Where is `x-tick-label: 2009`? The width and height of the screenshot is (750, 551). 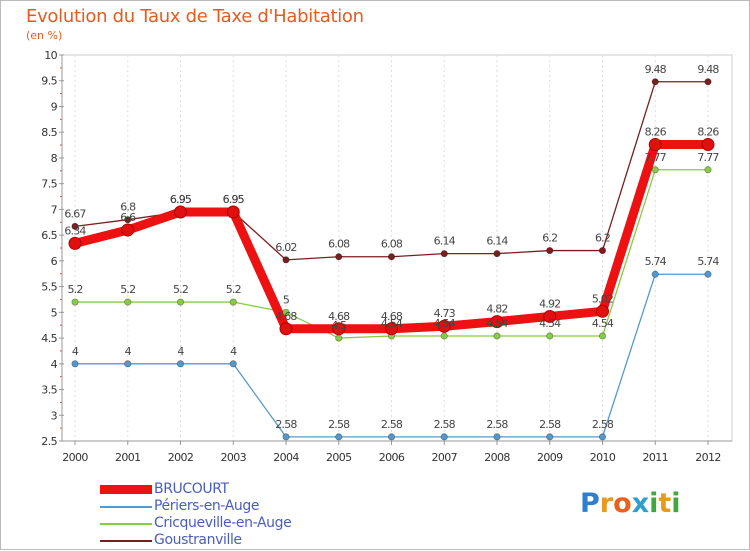
x-tick-label: 2009 is located at coordinates (550, 457).